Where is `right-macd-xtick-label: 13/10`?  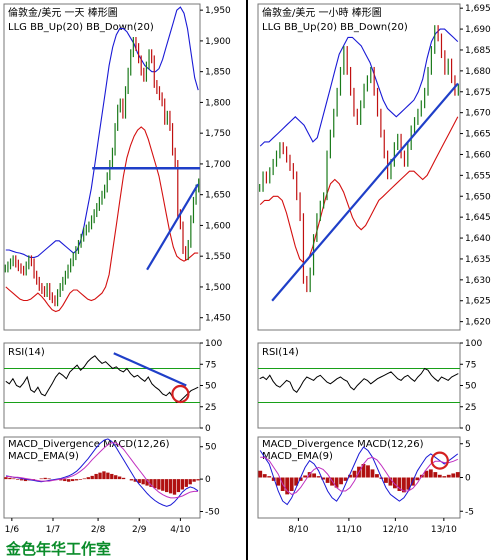 right-macd-xtick-label: 13/10 is located at coordinates (444, 530).